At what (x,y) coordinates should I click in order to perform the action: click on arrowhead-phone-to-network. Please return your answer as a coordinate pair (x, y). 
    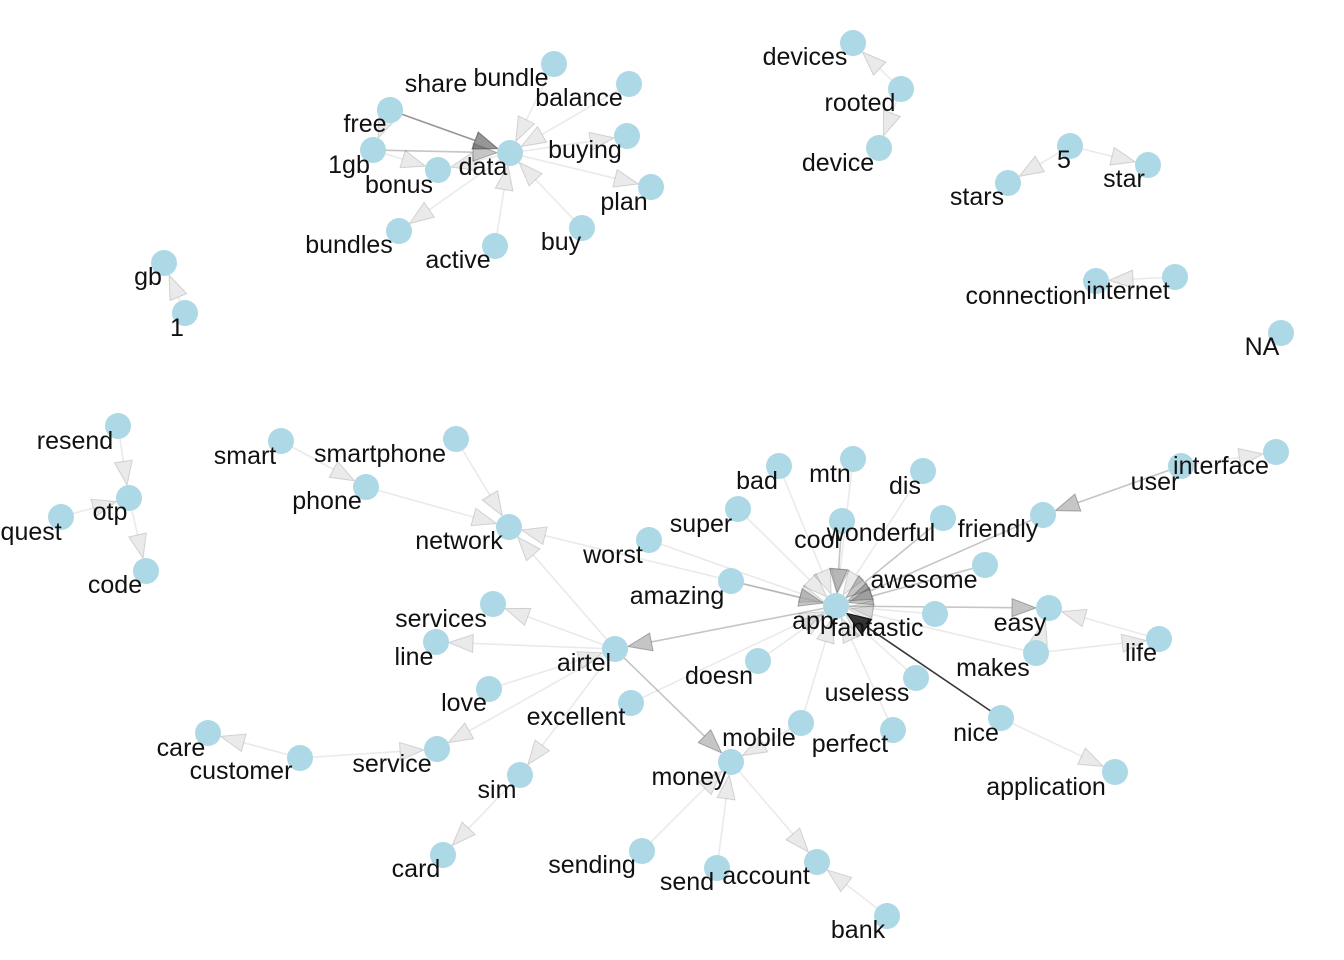
    Looking at the image, I should click on (484, 517).